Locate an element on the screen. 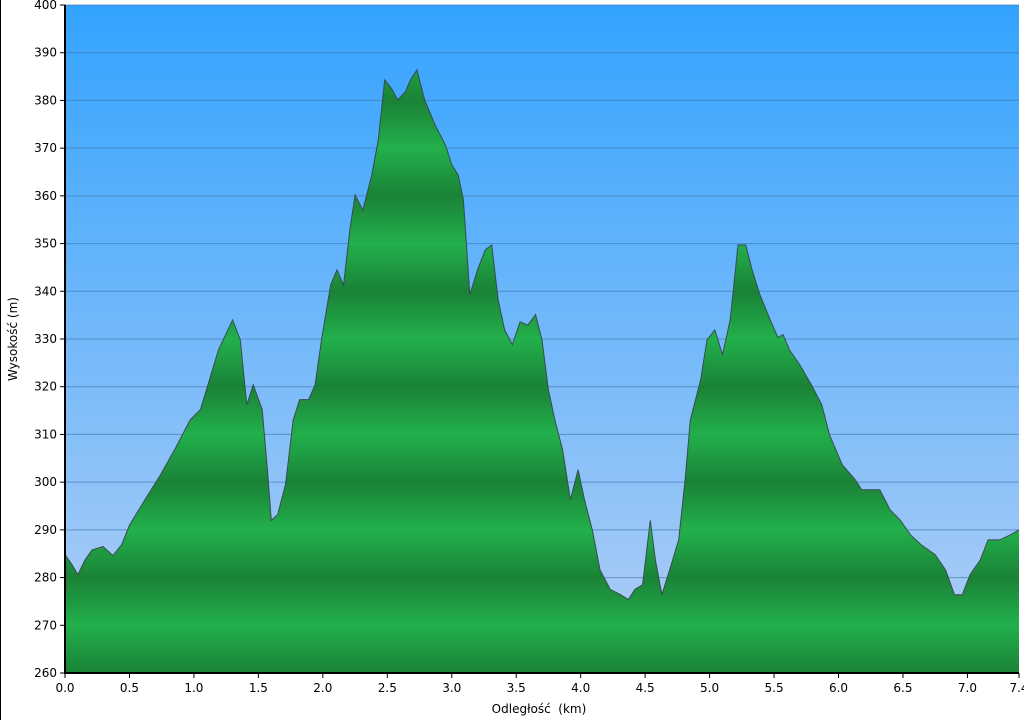 The height and width of the screenshot is (720, 1024). y-tick-label: 310 is located at coordinates (45, 434).